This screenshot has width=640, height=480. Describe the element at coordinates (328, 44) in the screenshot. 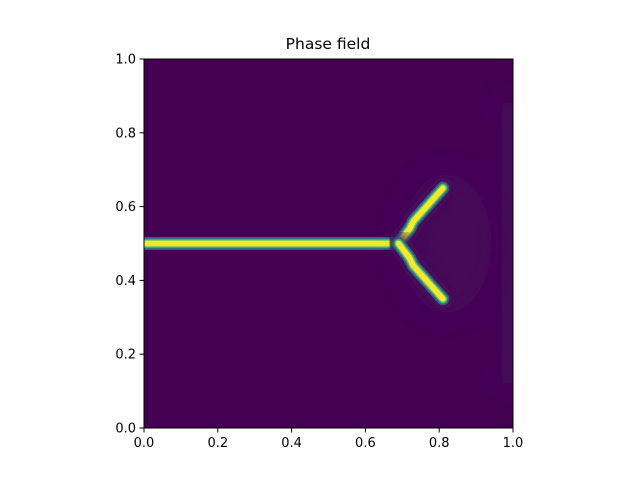

I see `chart-title: Phase field` at that location.